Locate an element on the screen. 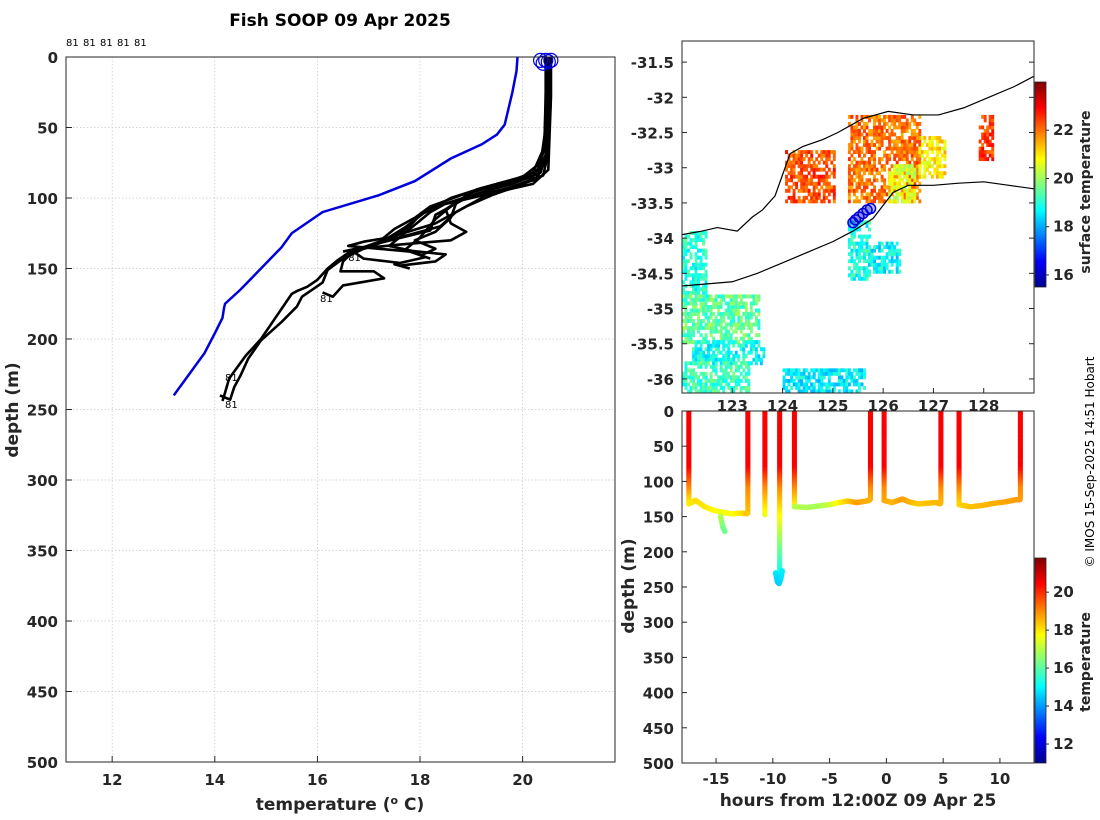 Image resolution: width=1100 pixels, height=820 pixels. surface-marker is located at coordinates (551, 60).